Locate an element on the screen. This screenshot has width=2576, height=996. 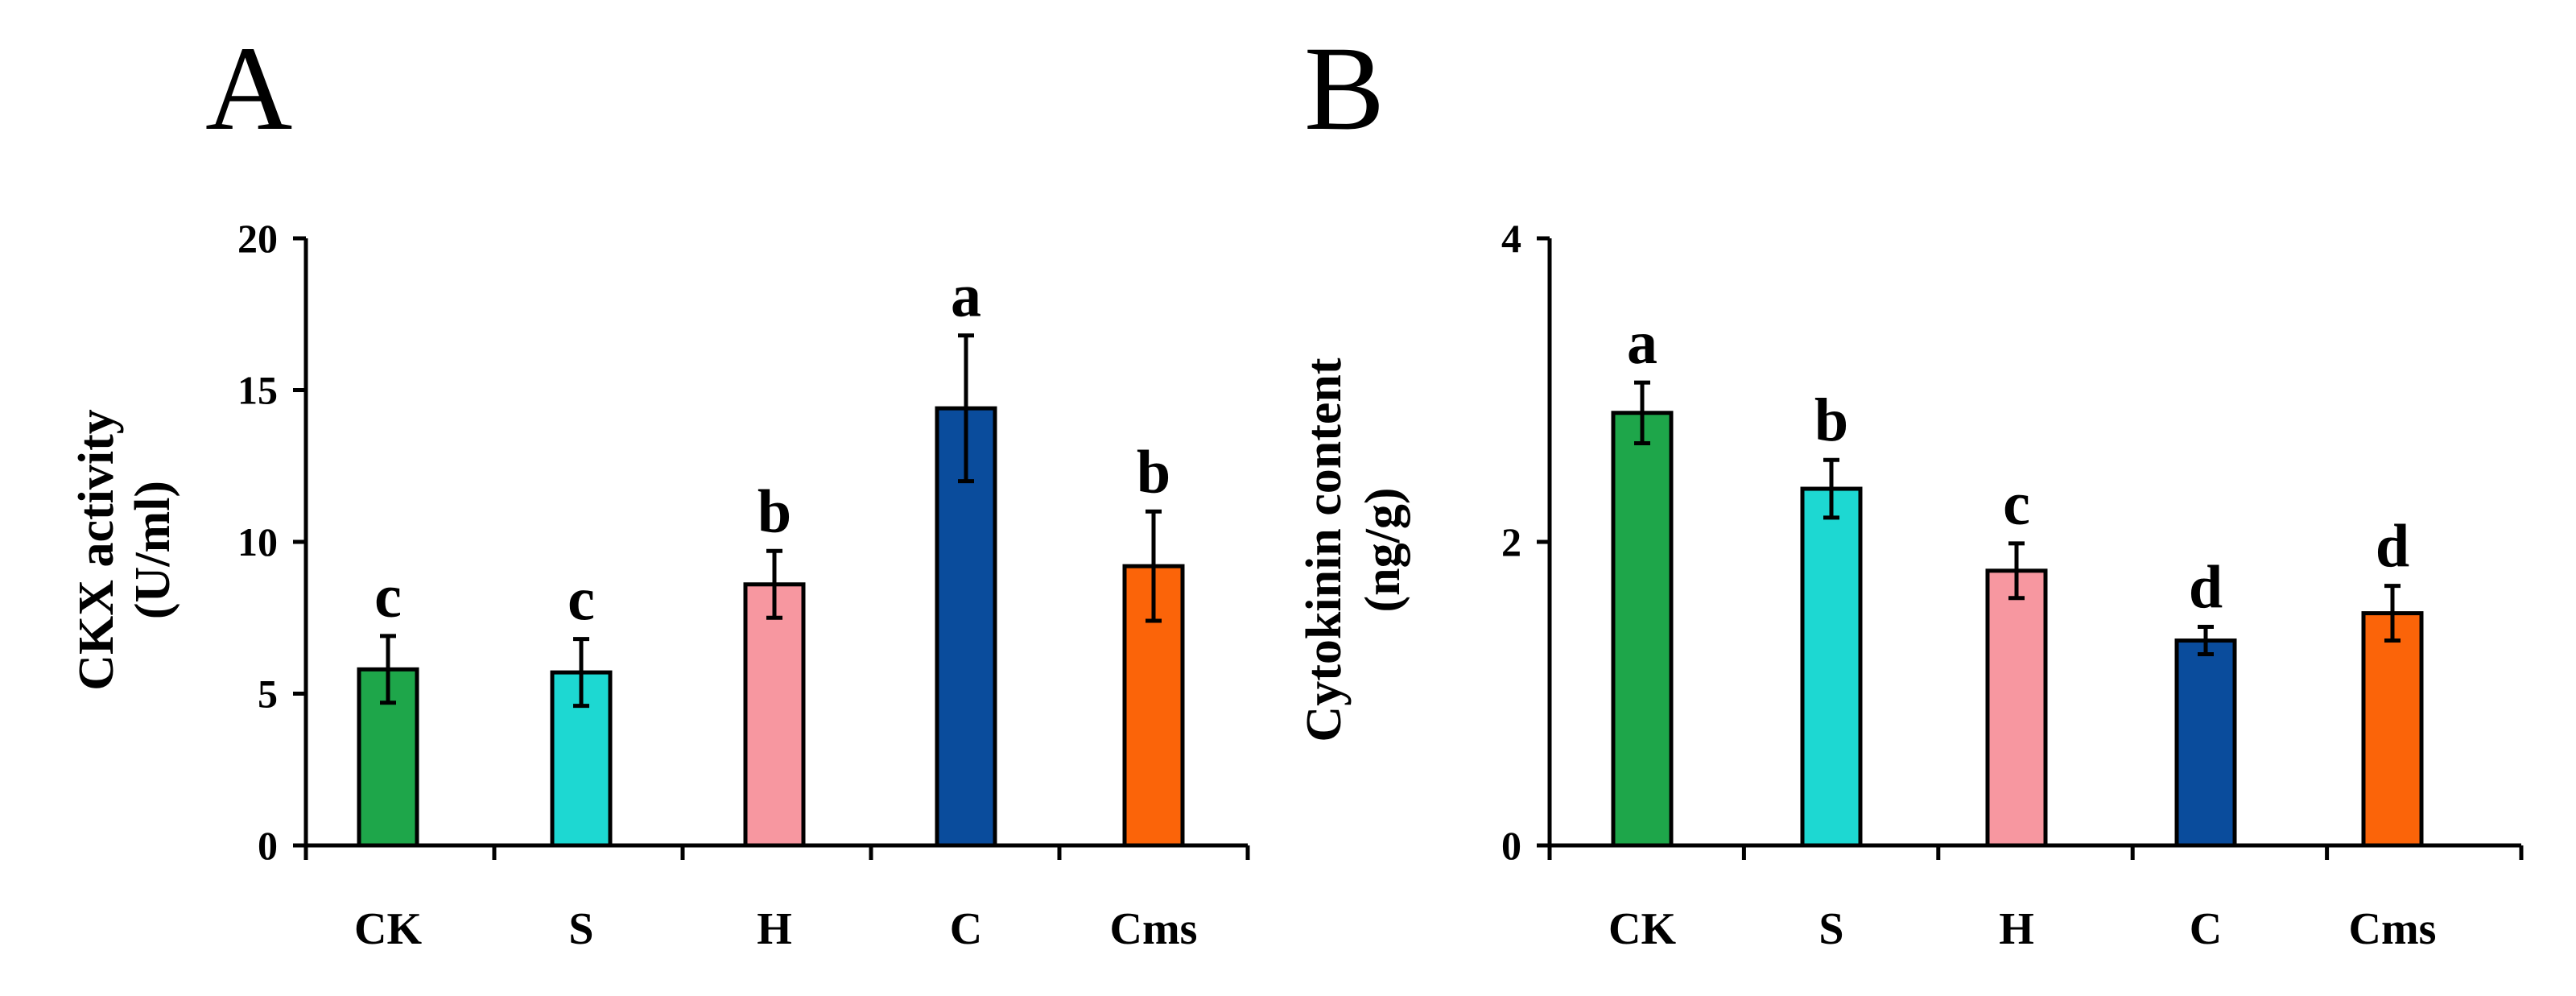
bar-cms is located at coordinates (2392, 729).